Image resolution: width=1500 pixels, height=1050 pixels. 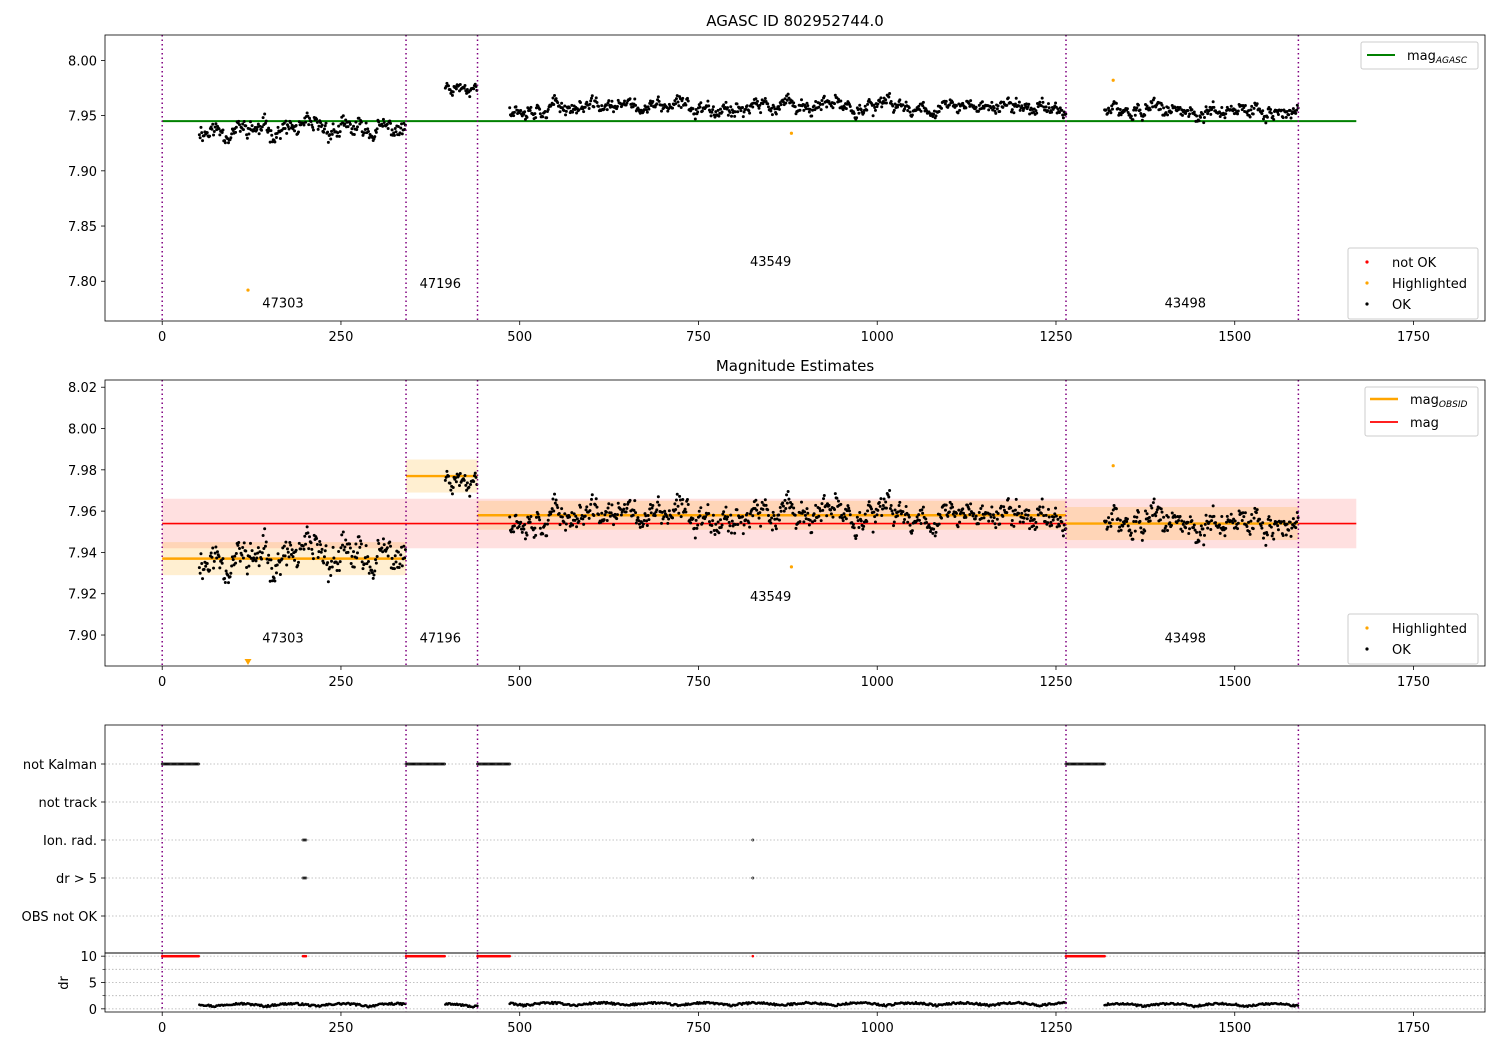 I want to click on dr-xtick-label: 500, so click(x=519, y=1028).